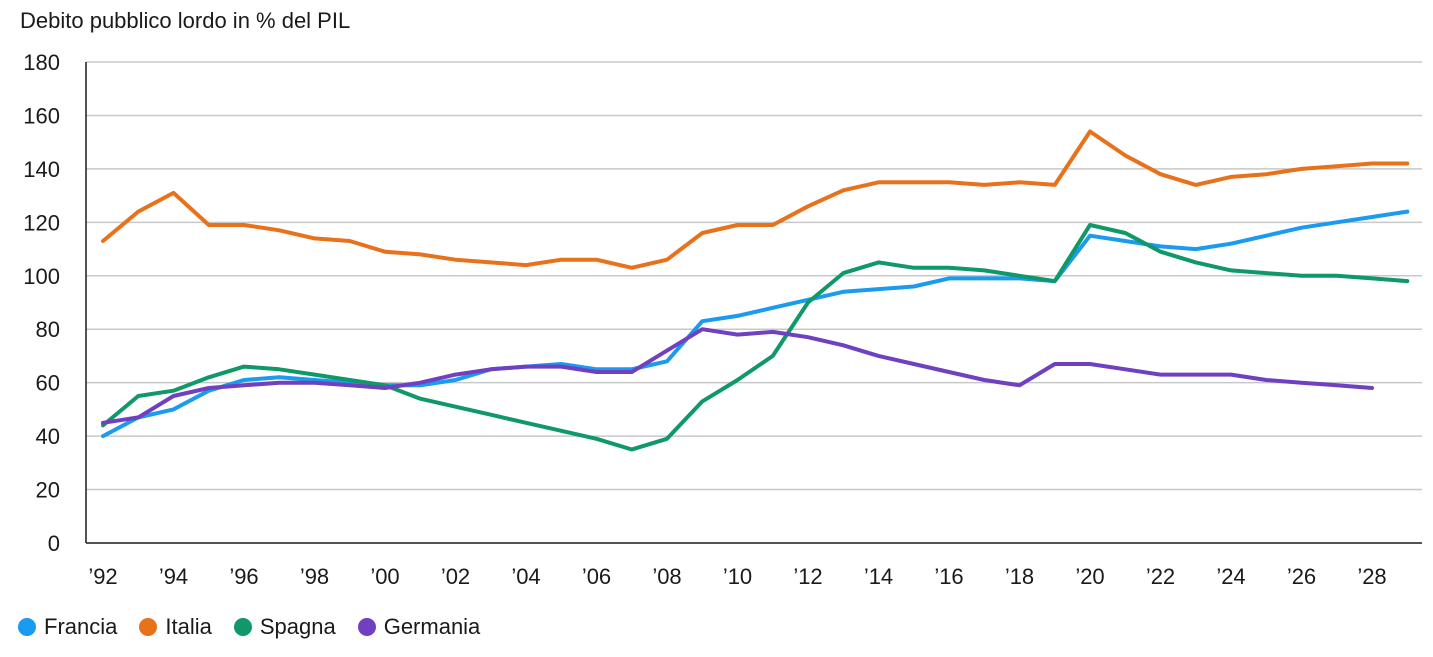 The height and width of the screenshot is (657, 1433). What do you see at coordinates (41, 276) in the screenshot?
I see `y-tick-label: 100` at bounding box center [41, 276].